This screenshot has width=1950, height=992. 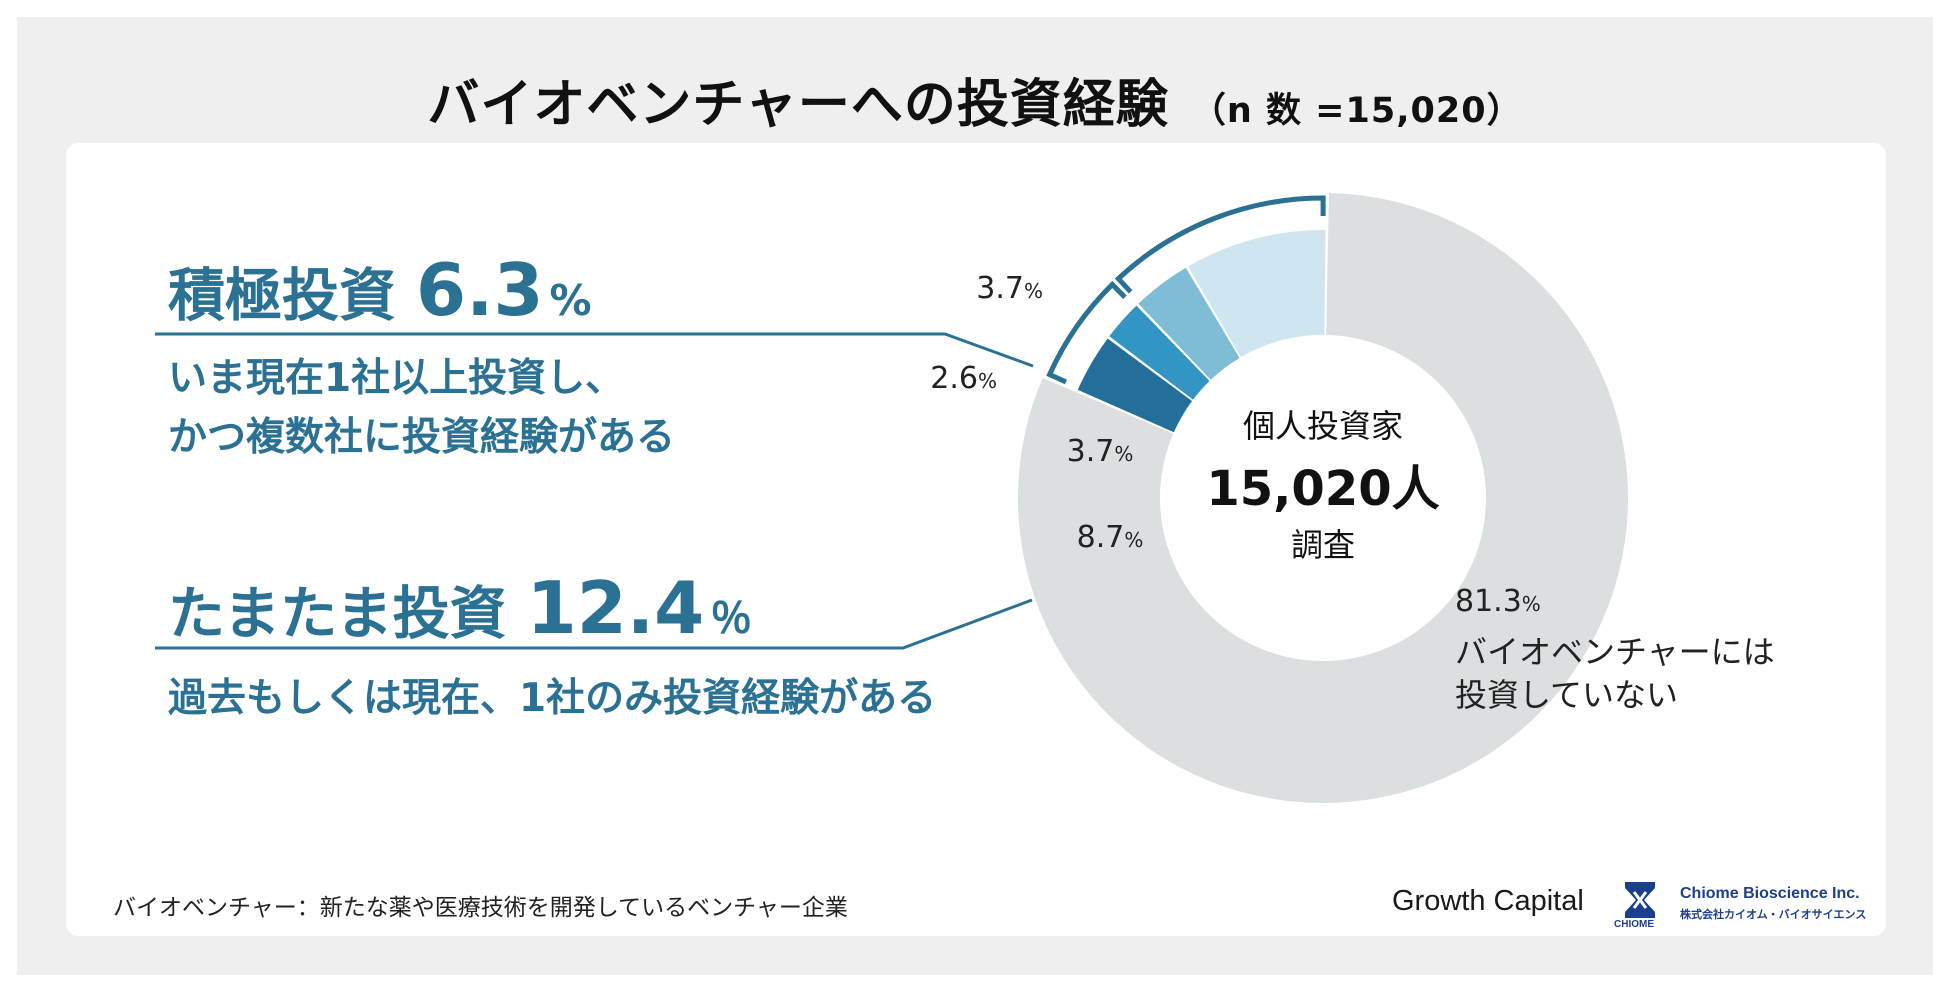 What do you see at coordinates (396, 378) in the screenshot?
I see `active-desc-line1: いま現在1社以上投資し、` at bounding box center [396, 378].